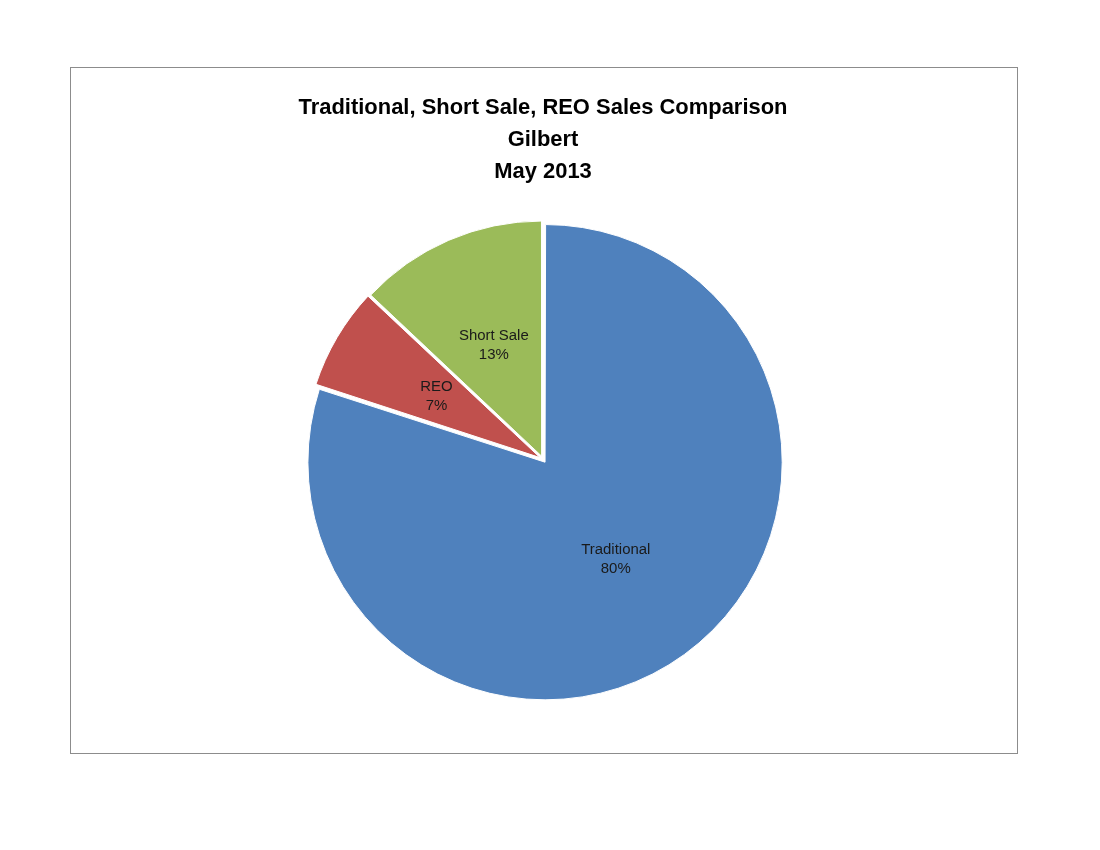 This screenshot has height=850, width=1100. I want to click on data-label: 80%, so click(615, 568).